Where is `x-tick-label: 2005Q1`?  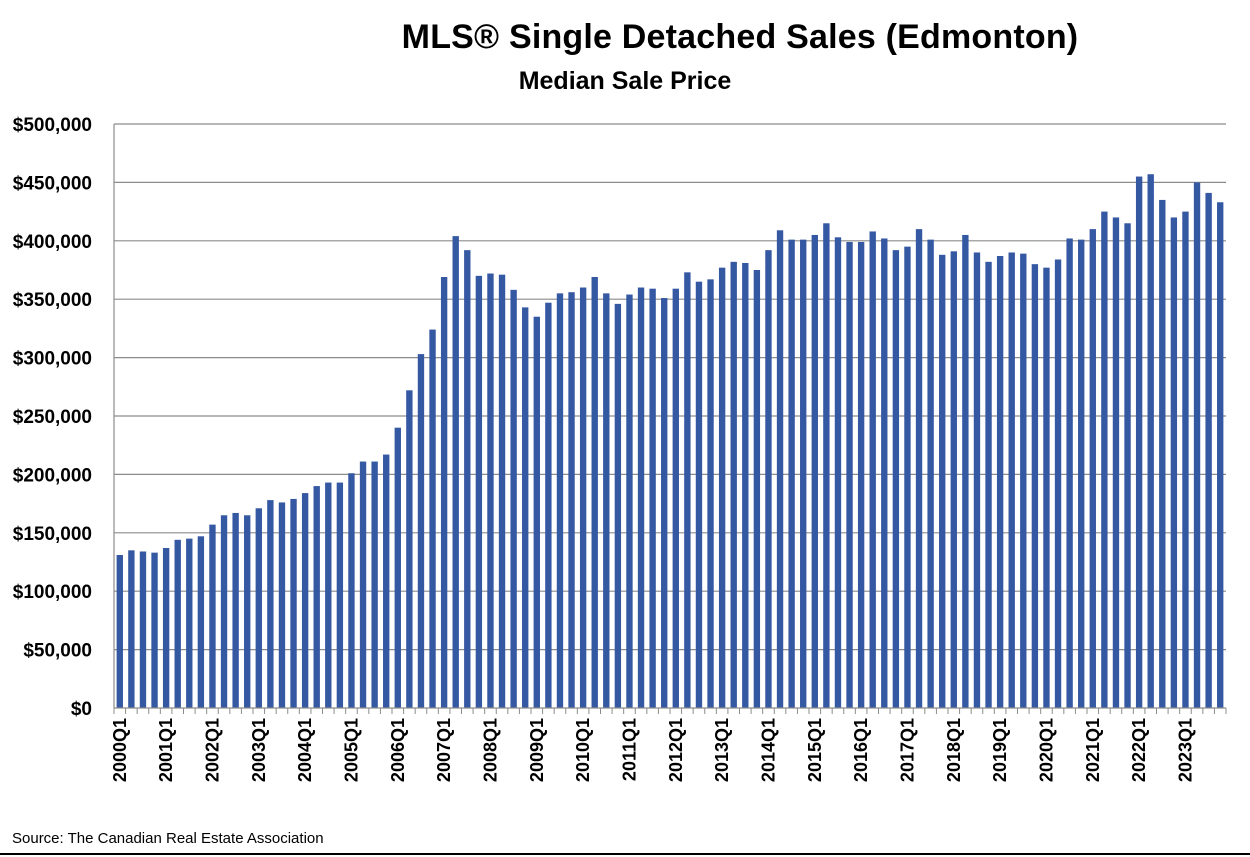
x-tick-label: 2005Q1 is located at coordinates (351, 750).